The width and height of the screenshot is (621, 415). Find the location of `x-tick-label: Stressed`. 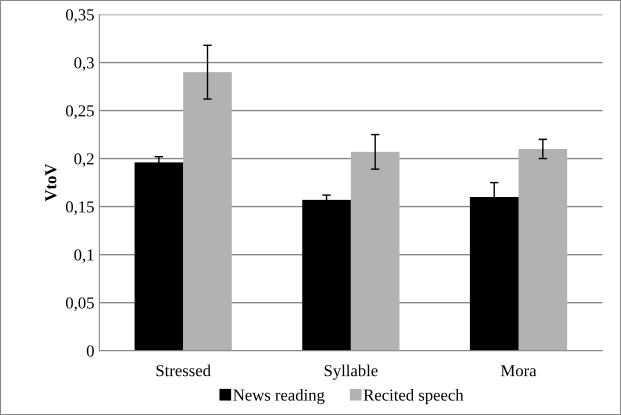

x-tick-label: Stressed is located at coordinates (183, 370).